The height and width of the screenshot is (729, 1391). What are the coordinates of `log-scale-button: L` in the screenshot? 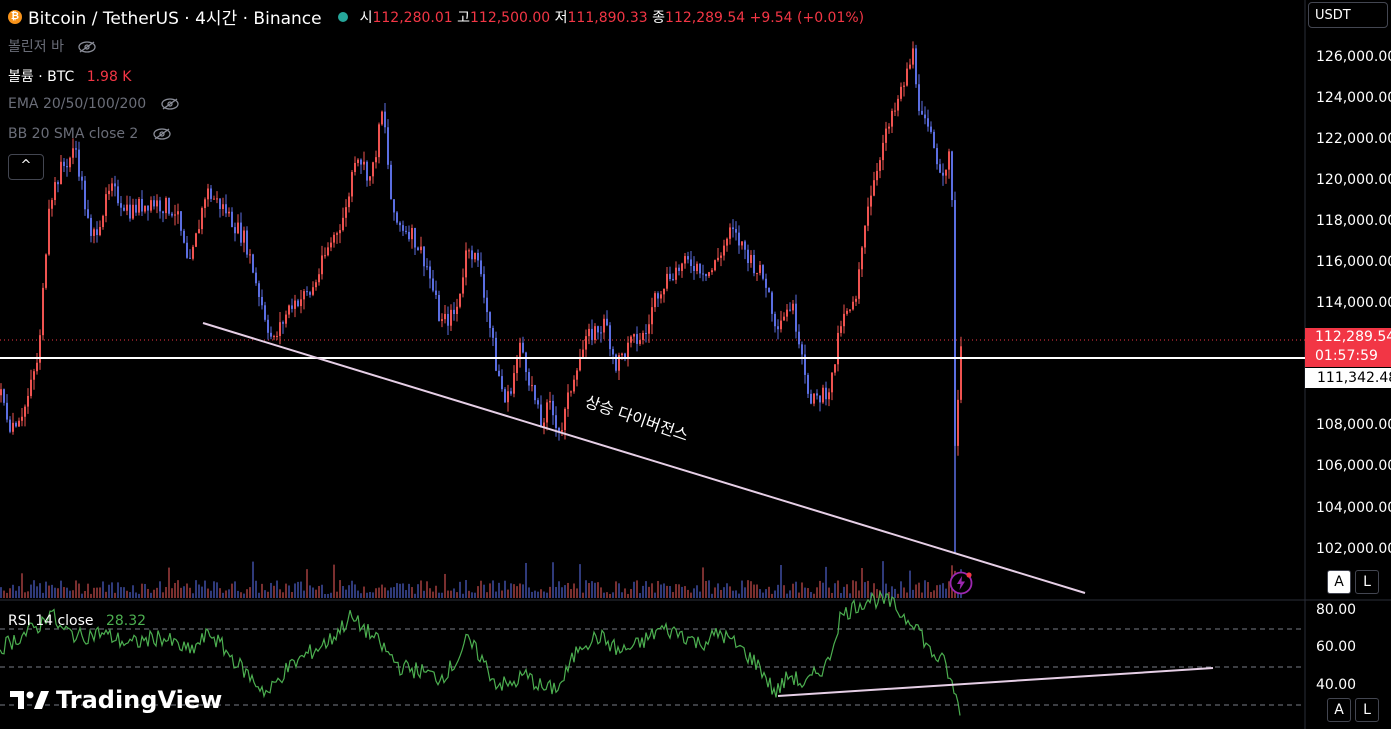 It's located at (1367, 582).